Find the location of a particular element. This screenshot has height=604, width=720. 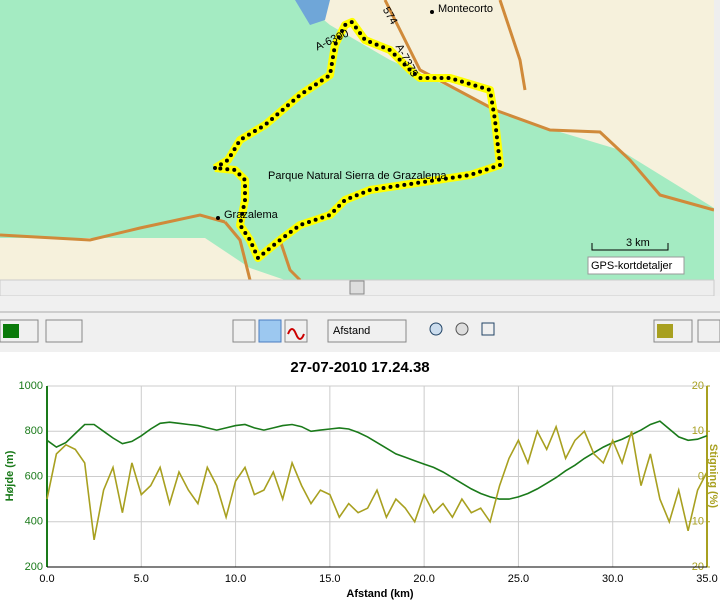

y-tick-label: 1000 is located at coordinates (31, 386).